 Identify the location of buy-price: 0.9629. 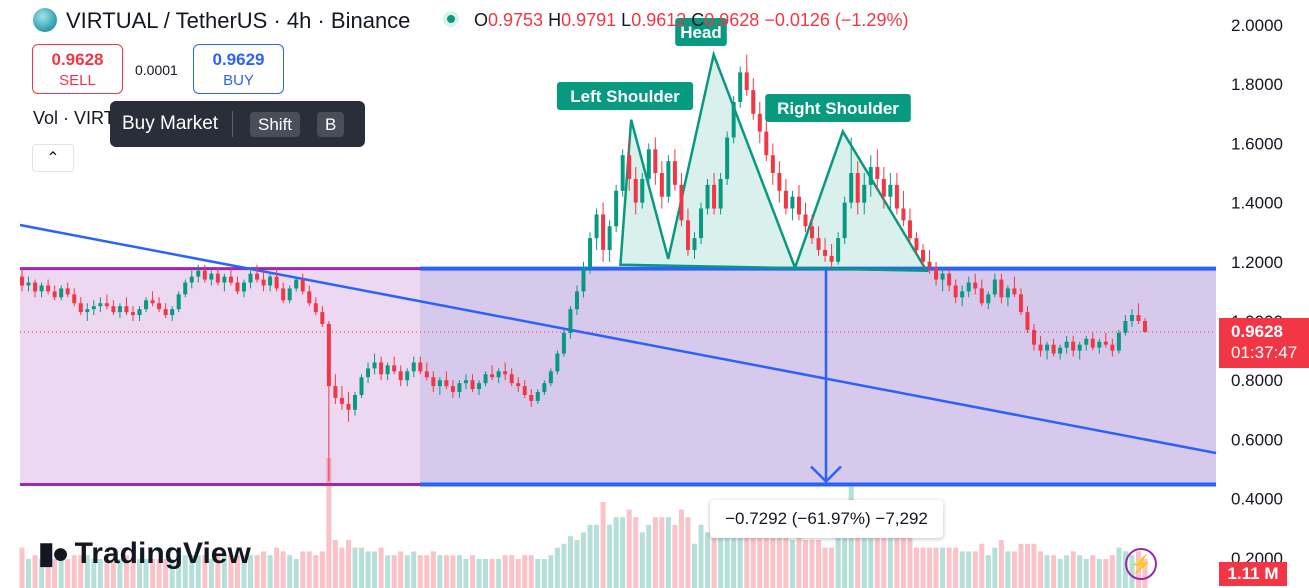
(238, 59).